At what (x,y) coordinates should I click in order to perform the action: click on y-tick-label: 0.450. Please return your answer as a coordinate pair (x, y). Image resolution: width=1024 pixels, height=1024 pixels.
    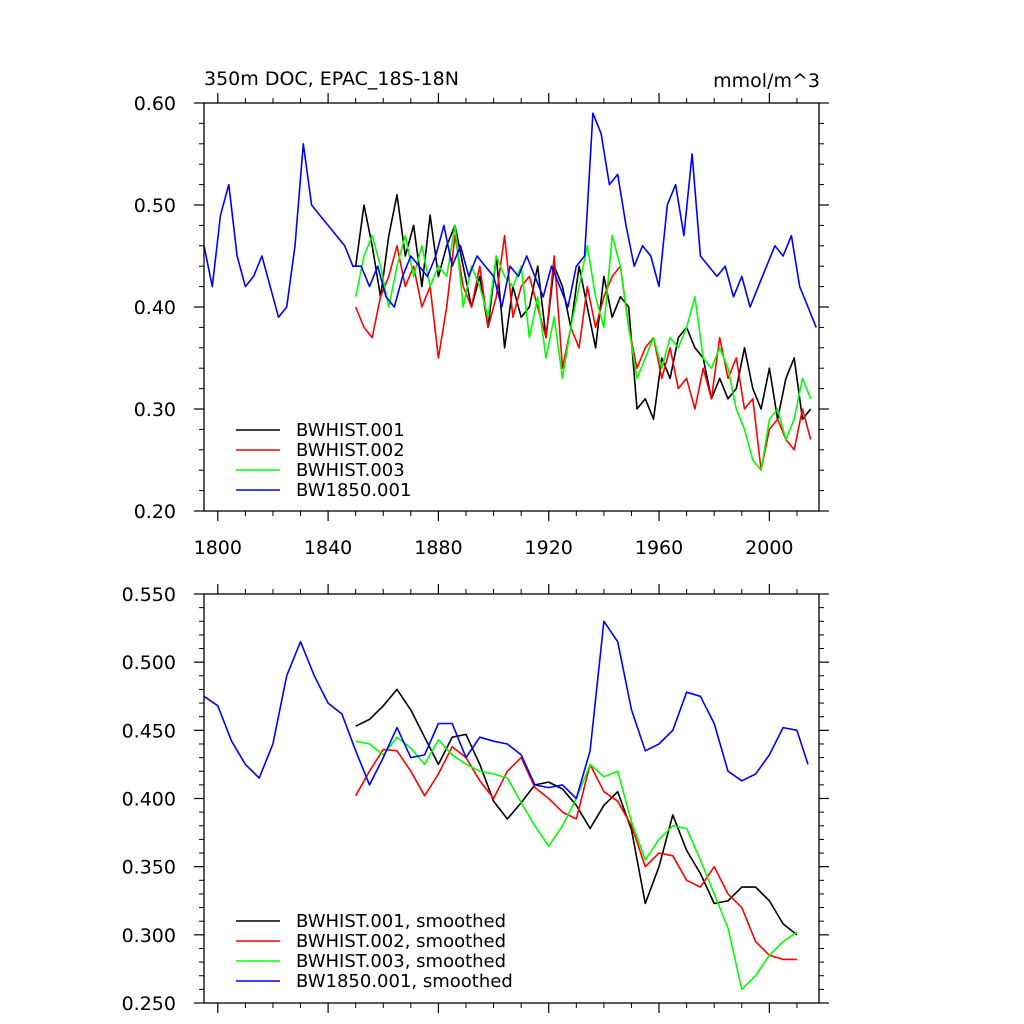
    Looking at the image, I should click on (149, 731).